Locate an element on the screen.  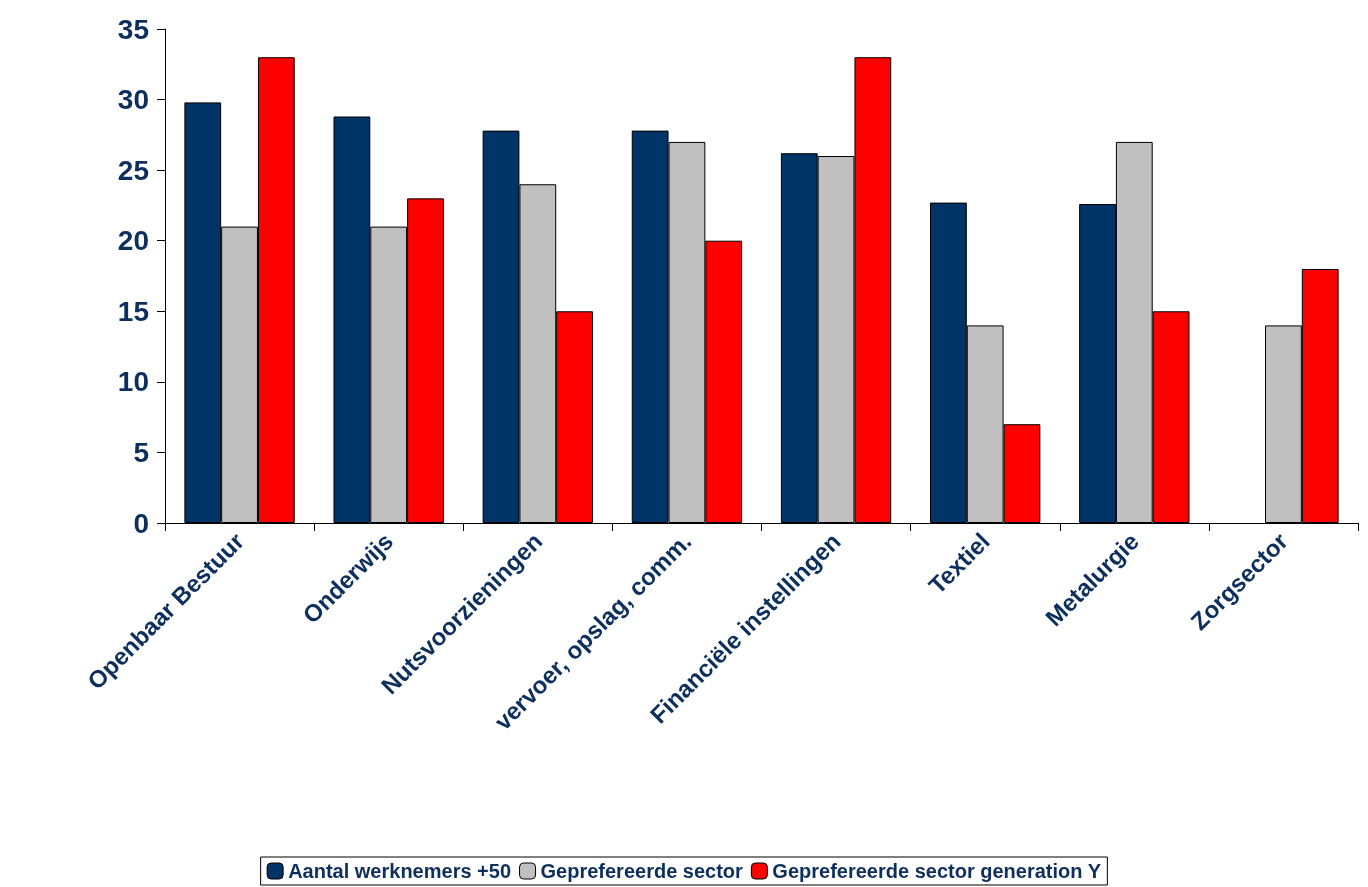
y-tick-label: 10 is located at coordinates (133, 382).